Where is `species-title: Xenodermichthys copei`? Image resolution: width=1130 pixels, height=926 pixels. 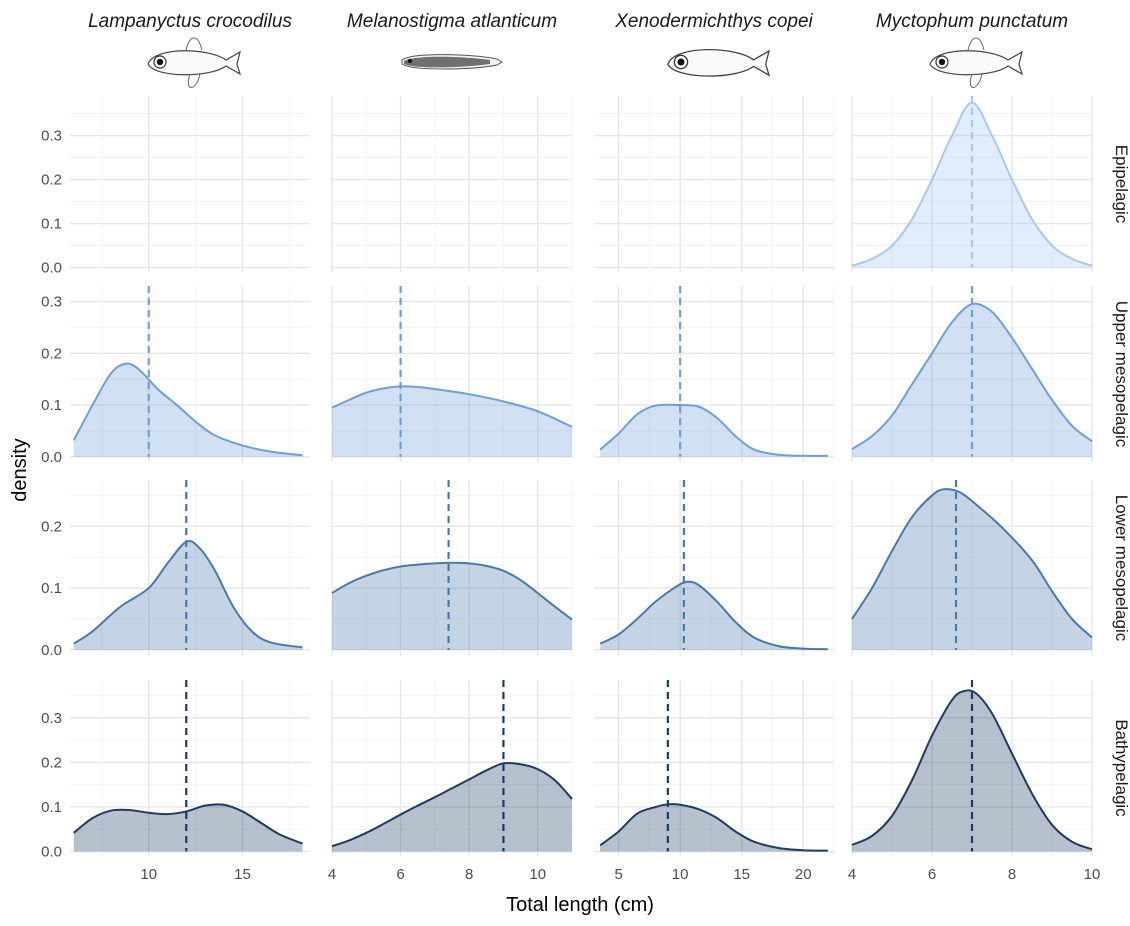 species-title: Xenodermichthys copei is located at coordinates (713, 21).